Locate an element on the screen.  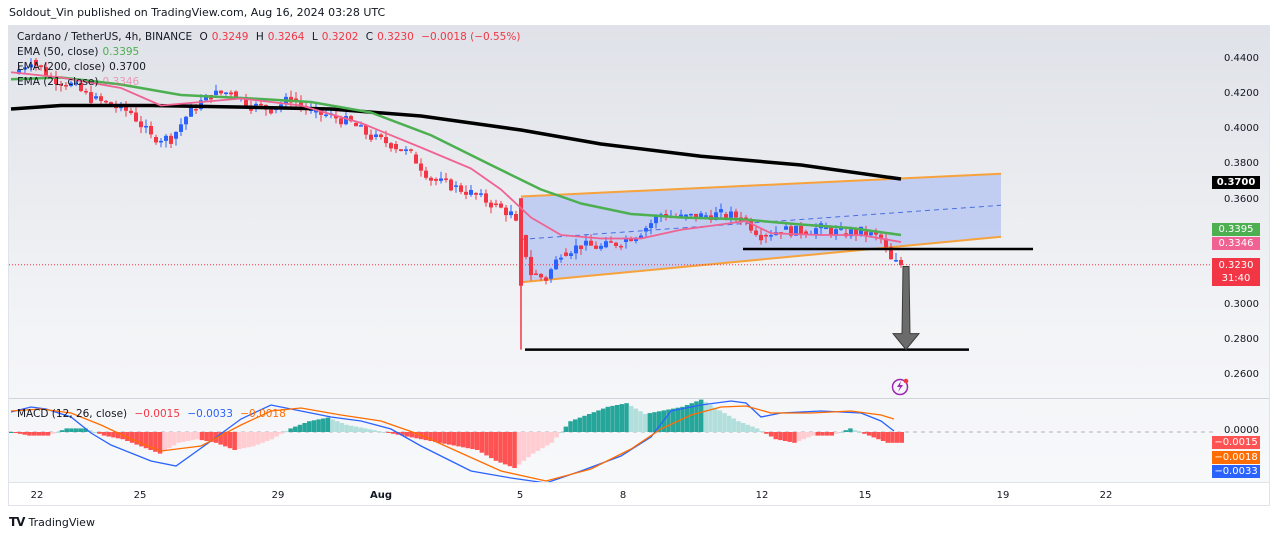
symbol-title: Cardano / TetherUS, 4h, BINANCE is located at coordinates (105, 37).